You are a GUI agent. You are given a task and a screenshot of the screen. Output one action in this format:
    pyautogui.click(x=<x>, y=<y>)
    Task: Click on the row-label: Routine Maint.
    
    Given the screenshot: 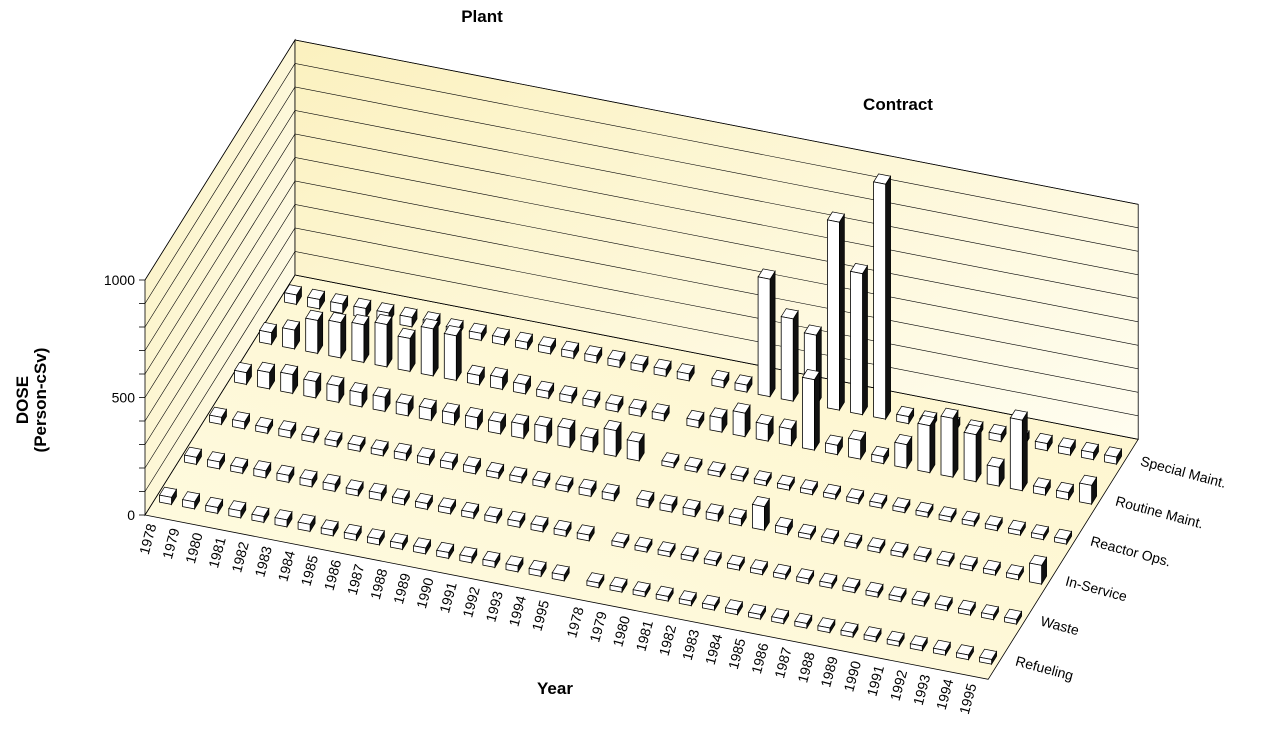 What is the action you would take?
    pyautogui.click(x=1159, y=512)
    